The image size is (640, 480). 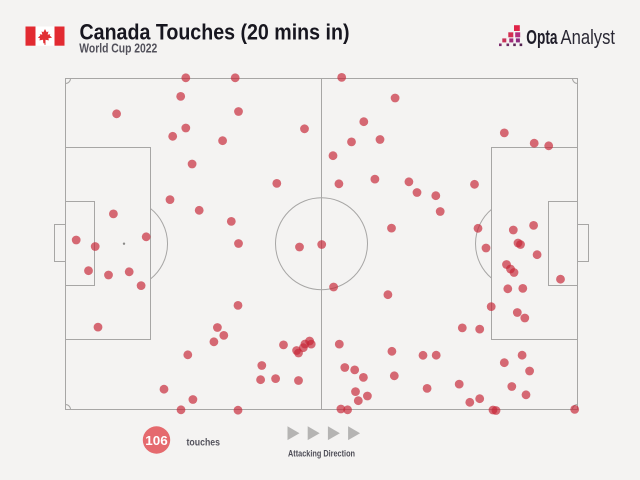 I want to click on svg-text: touches, so click(x=204, y=442).